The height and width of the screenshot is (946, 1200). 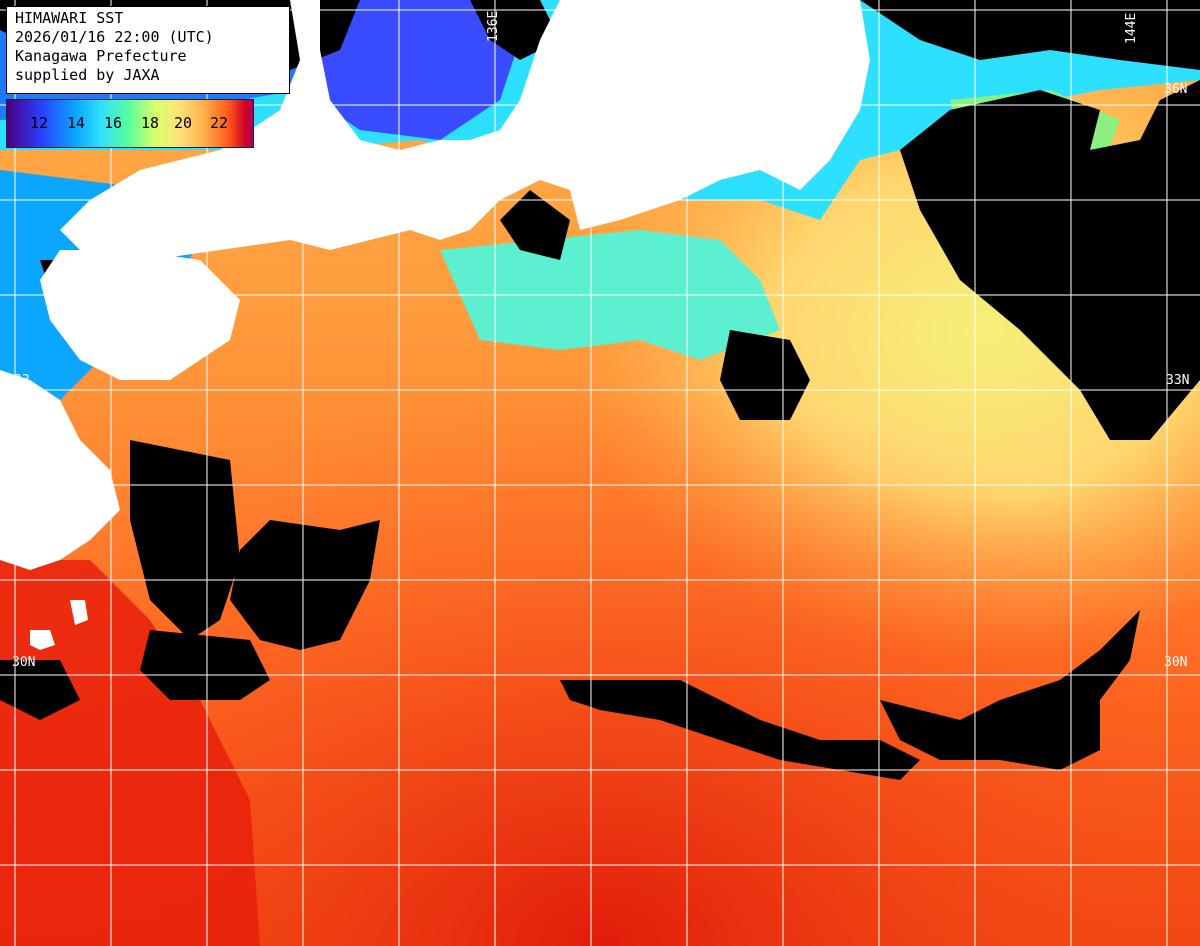 I want to click on lat-label-30-right: 30N, so click(x=1176, y=662).